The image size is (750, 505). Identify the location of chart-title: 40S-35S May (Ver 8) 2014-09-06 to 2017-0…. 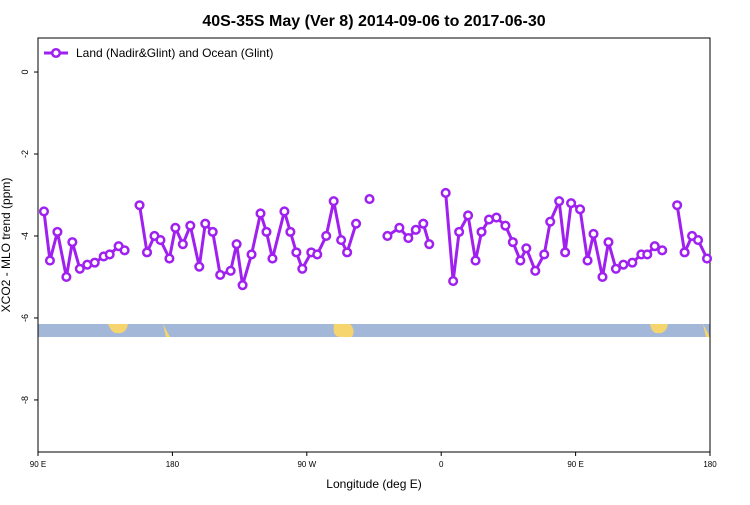
(373, 21).